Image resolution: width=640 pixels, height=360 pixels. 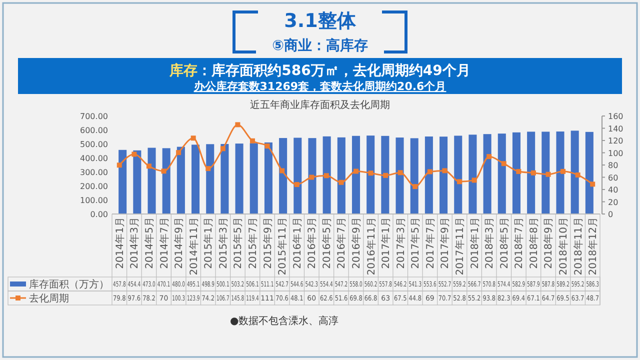 What do you see at coordinates (460, 246) in the screenshot?
I see `x-tick-label: 2017年11月` at bounding box center [460, 246].